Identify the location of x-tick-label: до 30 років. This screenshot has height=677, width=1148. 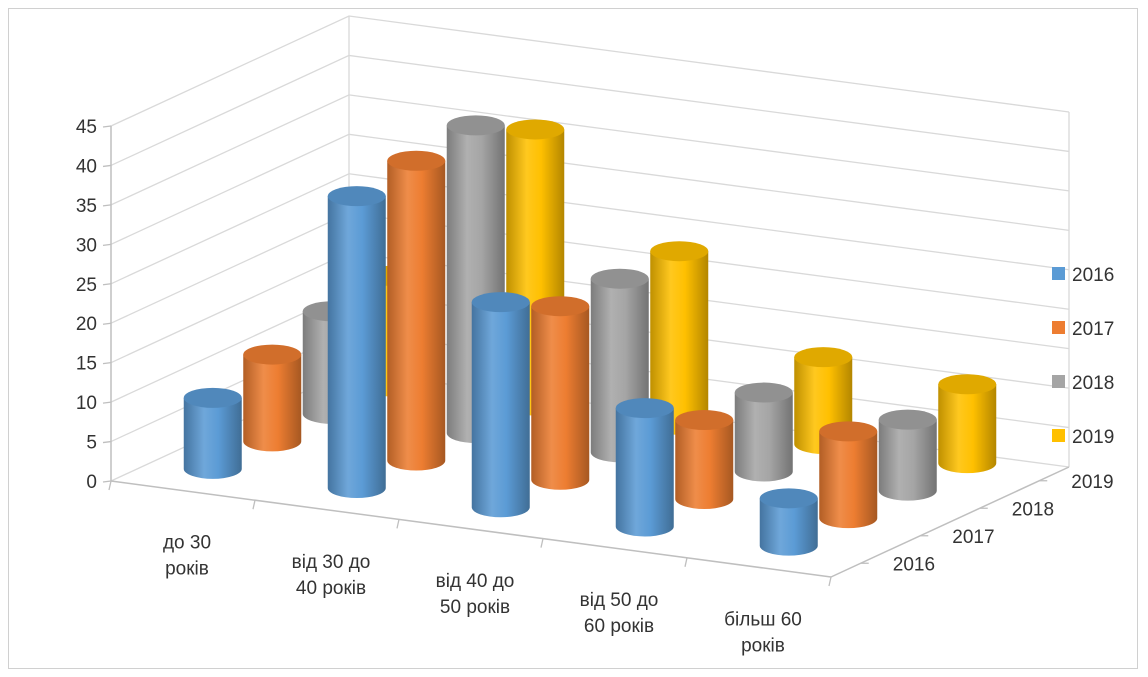
(187, 556).